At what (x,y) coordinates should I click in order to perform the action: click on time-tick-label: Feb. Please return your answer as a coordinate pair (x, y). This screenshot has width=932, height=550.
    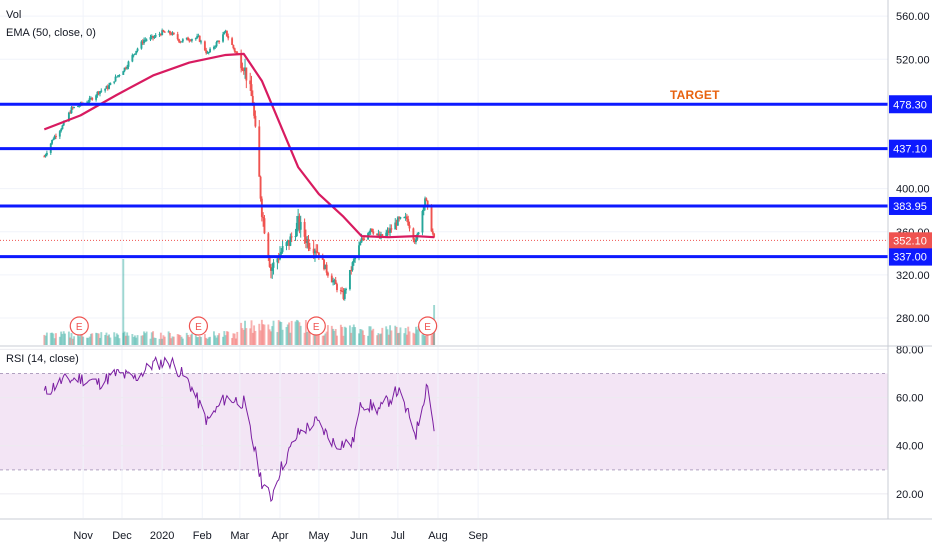
    Looking at the image, I should click on (202, 536).